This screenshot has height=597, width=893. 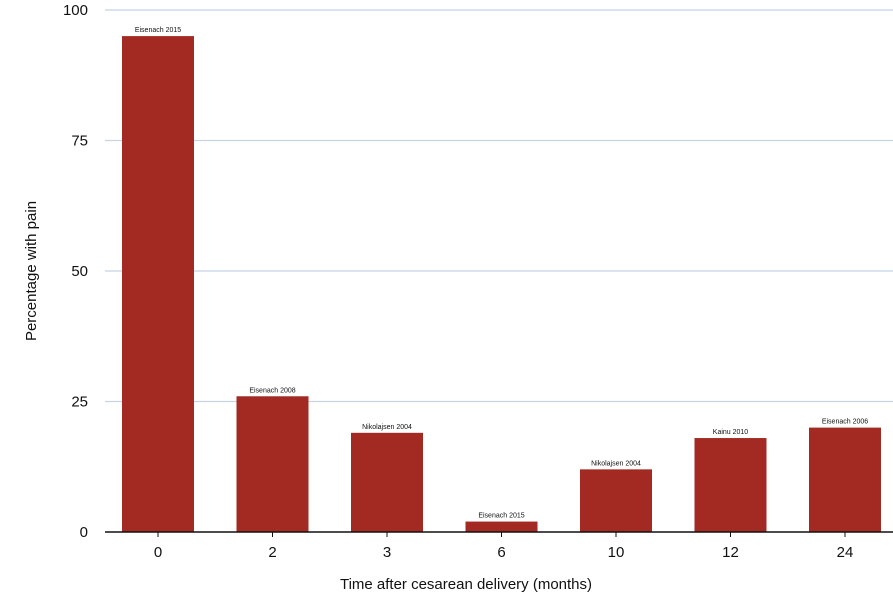 I want to click on y-tick-label: 75, so click(x=79, y=141).